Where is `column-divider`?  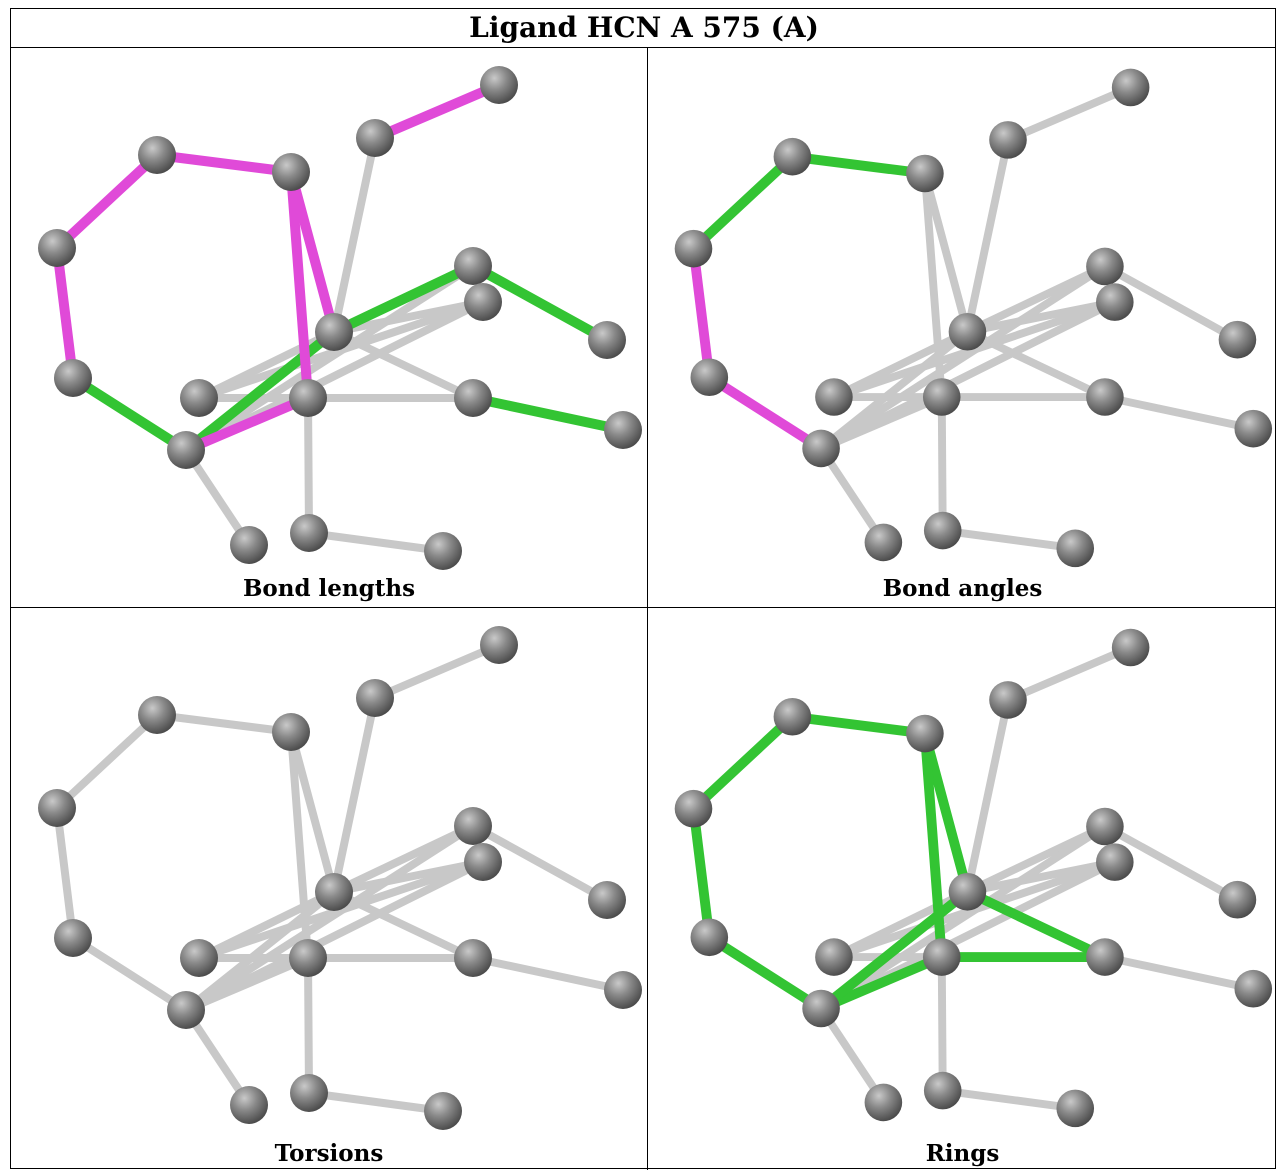
column-divider is located at coordinates (647, 608).